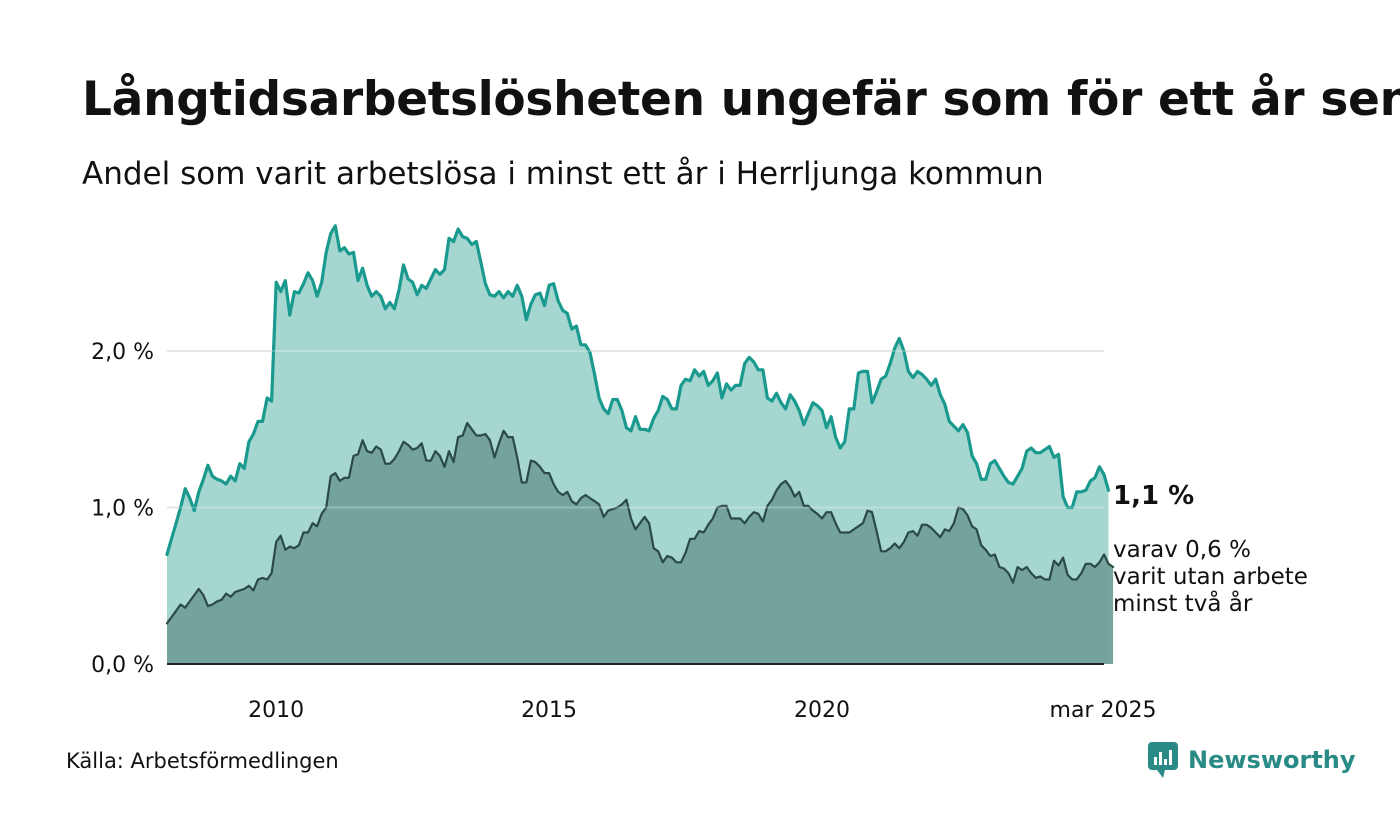 This screenshot has height=840, width=1400. Describe the element at coordinates (1182, 550) in the screenshot. I see `secondary-value-line: varav 0,6 %` at that location.